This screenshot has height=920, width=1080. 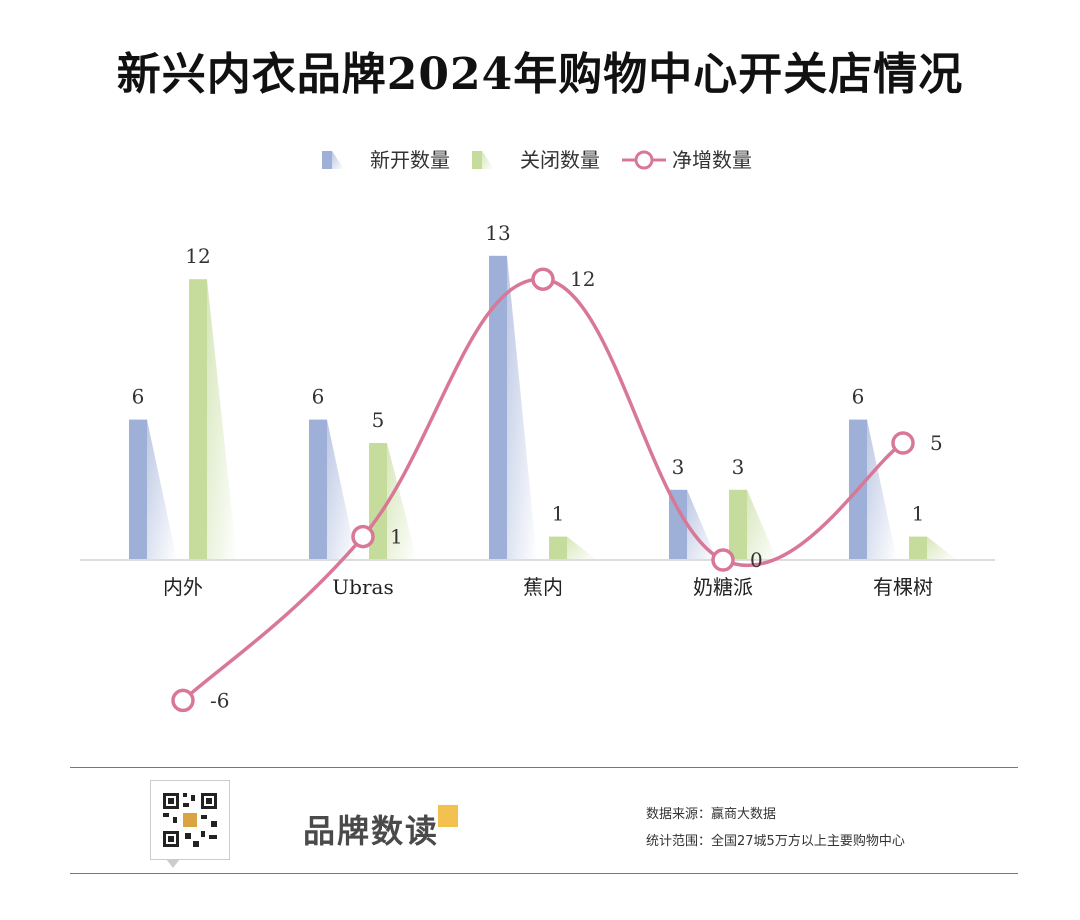 I want to click on x-tick-label: 内外, so click(x=183, y=587).